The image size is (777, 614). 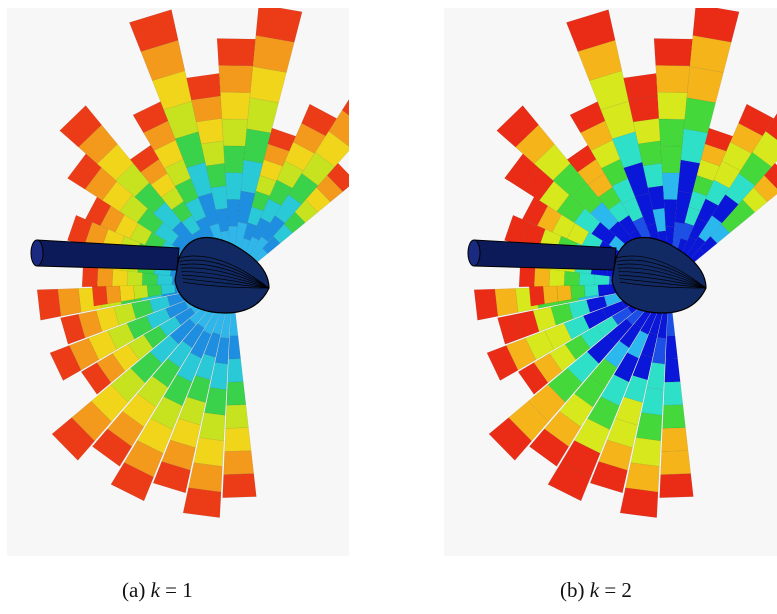 What do you see at coordinates (626, 590) in the screenshot?
I see `caption-b-value: 2` at bounding box center [626, 590].